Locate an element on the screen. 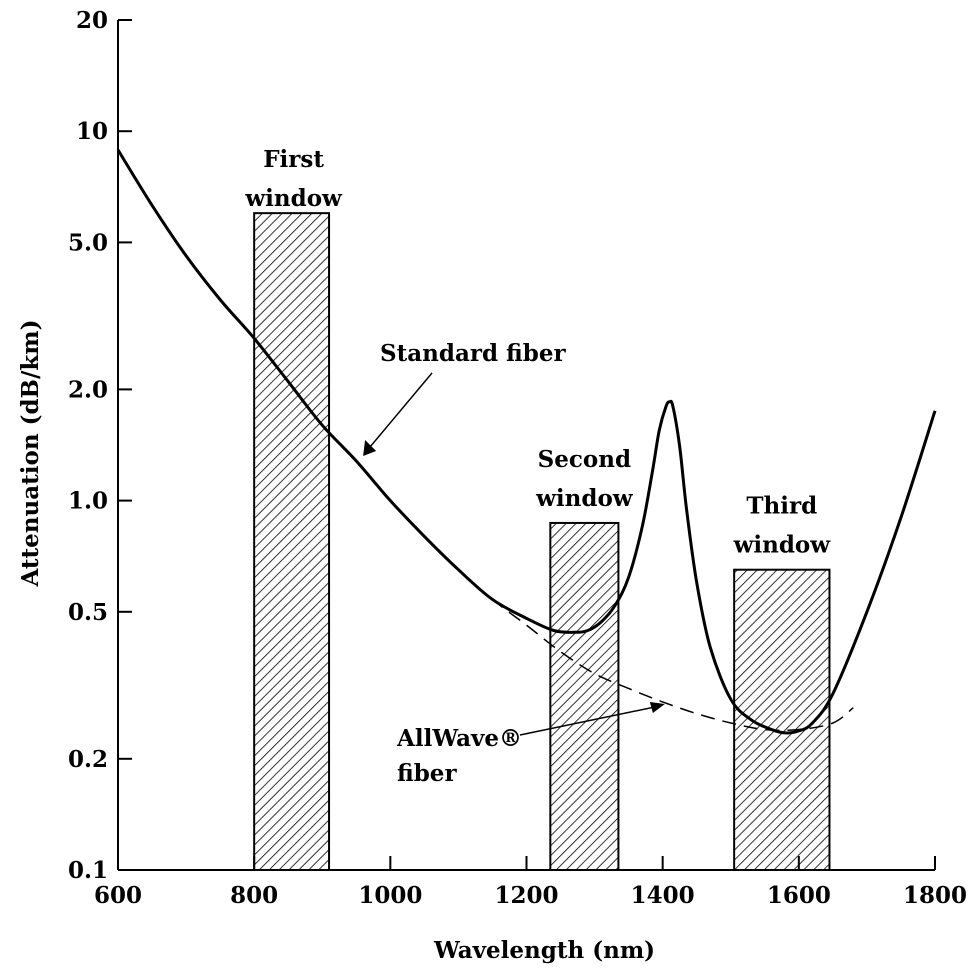 This screenshot has width=969, height=971. standard-fiber-arrowhead is located at coordinates (370, 448).